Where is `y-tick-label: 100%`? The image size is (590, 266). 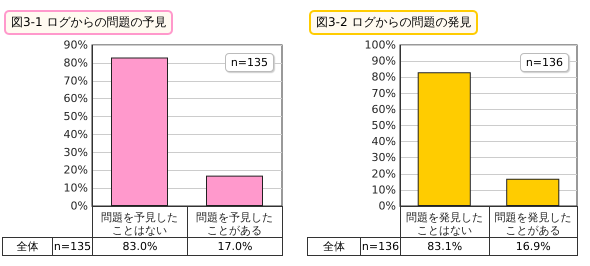
y-tick-label: 100% is located at coordinates (380, 45).